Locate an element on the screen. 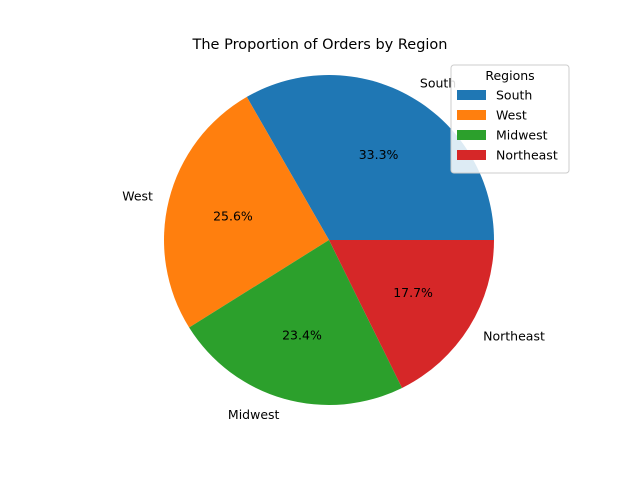  legend: Regions South West Midwest Northeast is located at coordinates (510, 119).